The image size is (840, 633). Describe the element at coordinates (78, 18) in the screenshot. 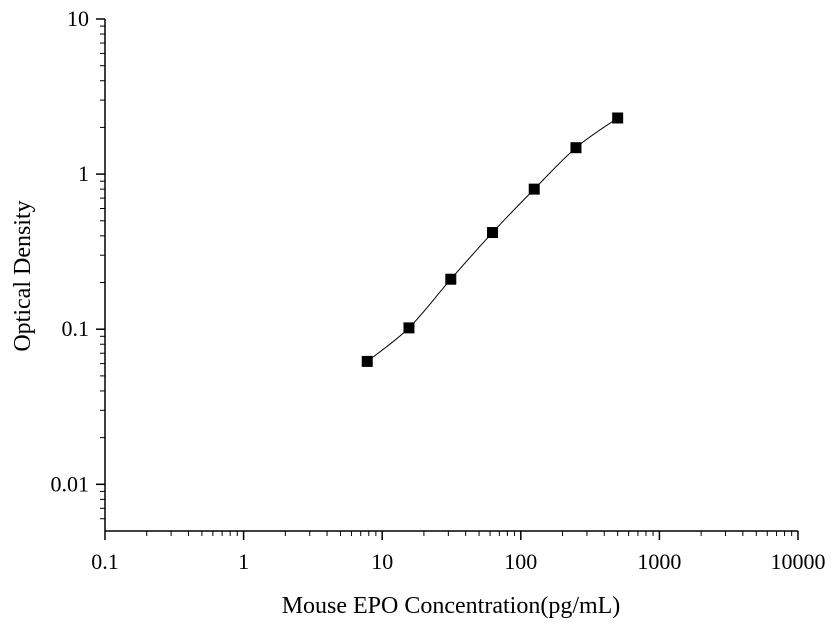

I see `y-tick-label: 10` at that location.